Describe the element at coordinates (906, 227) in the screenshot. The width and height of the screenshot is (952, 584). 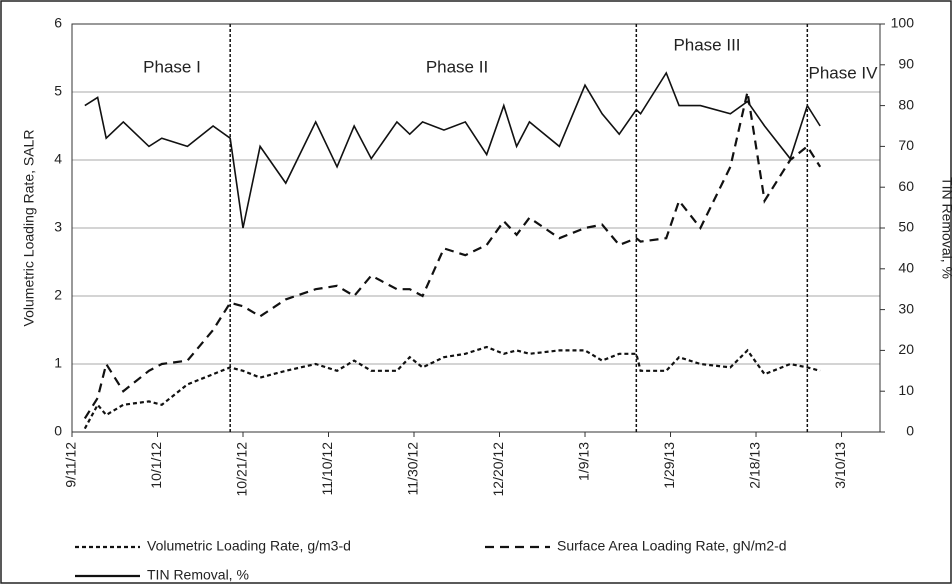
I see `y2-tick-label: 50` at that location.